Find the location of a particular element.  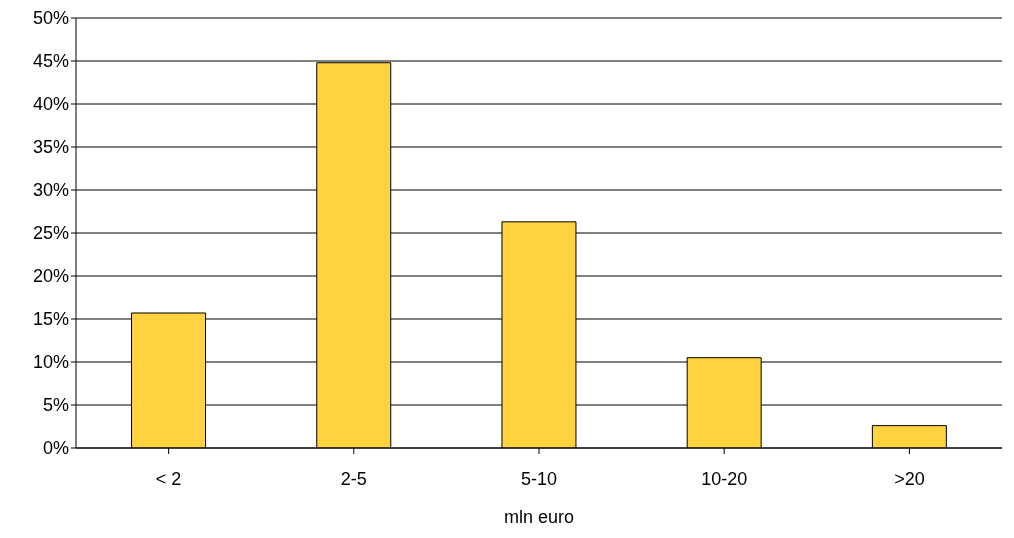

y-tick-label: 20% is located at coordinates (50, 276).